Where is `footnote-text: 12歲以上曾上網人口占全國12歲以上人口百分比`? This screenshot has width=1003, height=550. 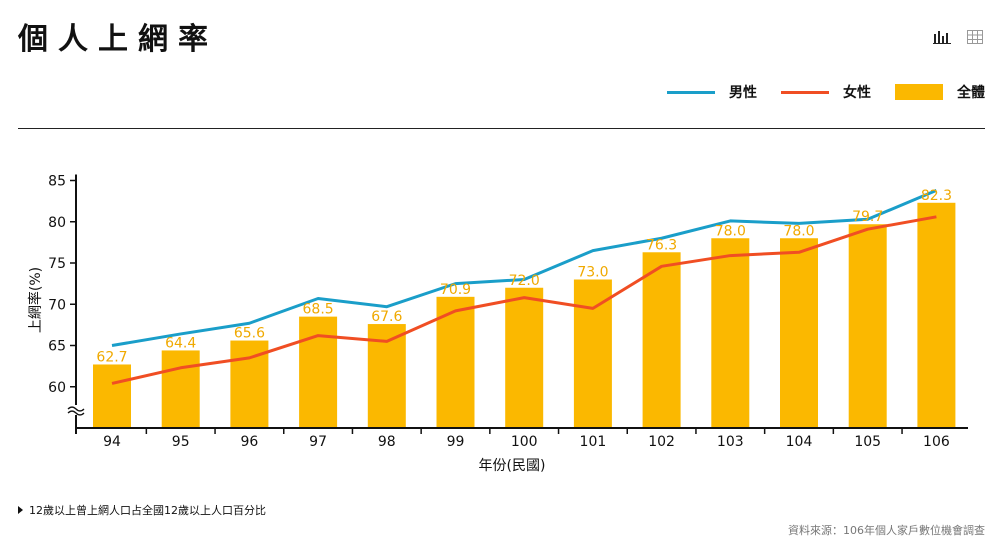
footnote-text: 12歲以上曾上網人口占全國12歲以上人口百分比 is located at coordinates (147, 510).